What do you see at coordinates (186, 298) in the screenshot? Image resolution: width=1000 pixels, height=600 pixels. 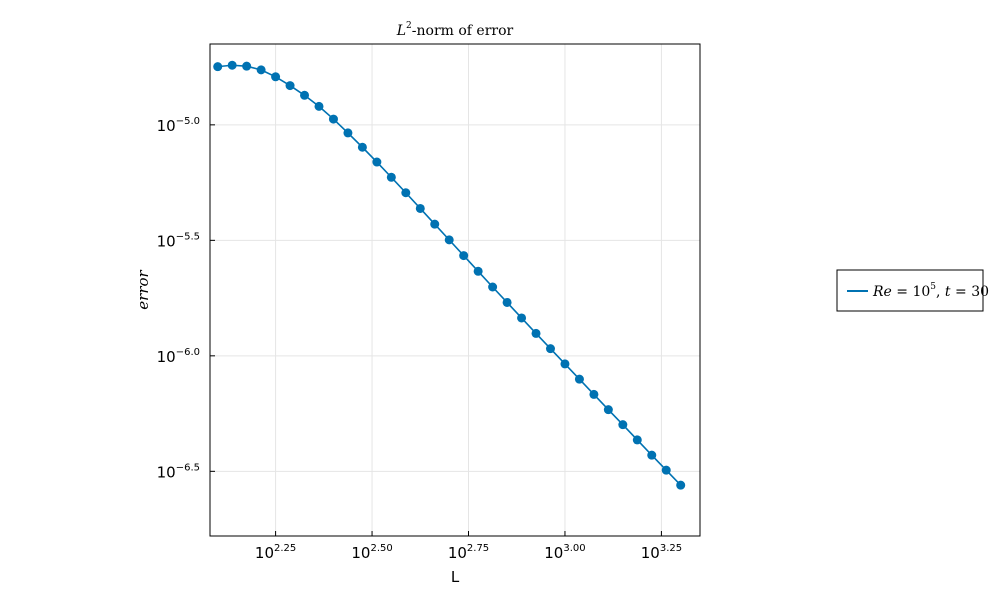 I see `y-ticks: 10−5.010−5.510−6.010−6.5` at bounding box center [186, 298].